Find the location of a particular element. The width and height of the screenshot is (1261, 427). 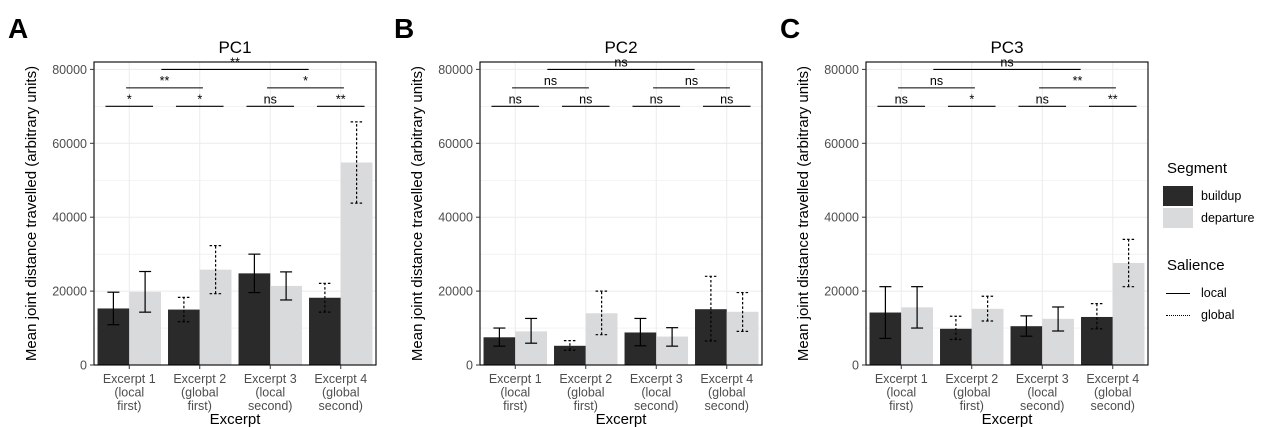

panel-letter: C is located at coordinates (790, 28).